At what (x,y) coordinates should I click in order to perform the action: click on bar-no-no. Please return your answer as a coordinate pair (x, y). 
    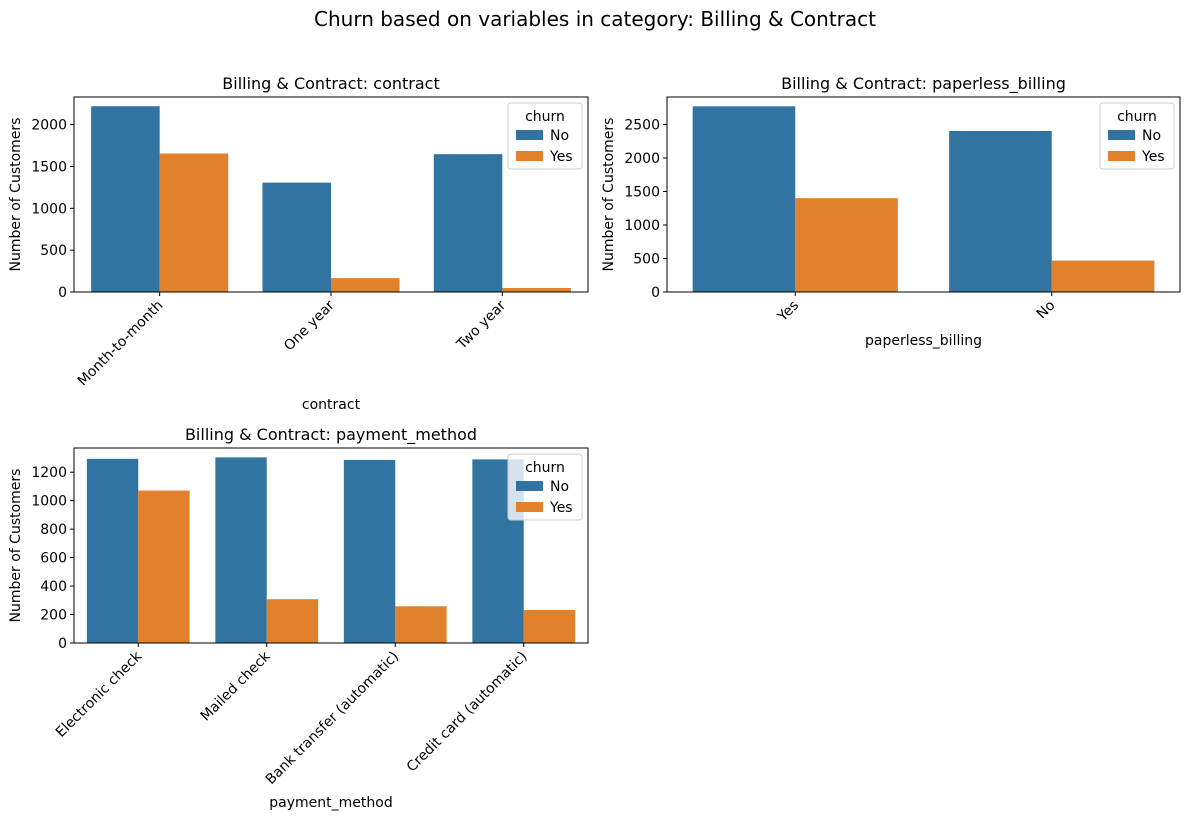
    Looking at the image, I should click on (1000, 211).